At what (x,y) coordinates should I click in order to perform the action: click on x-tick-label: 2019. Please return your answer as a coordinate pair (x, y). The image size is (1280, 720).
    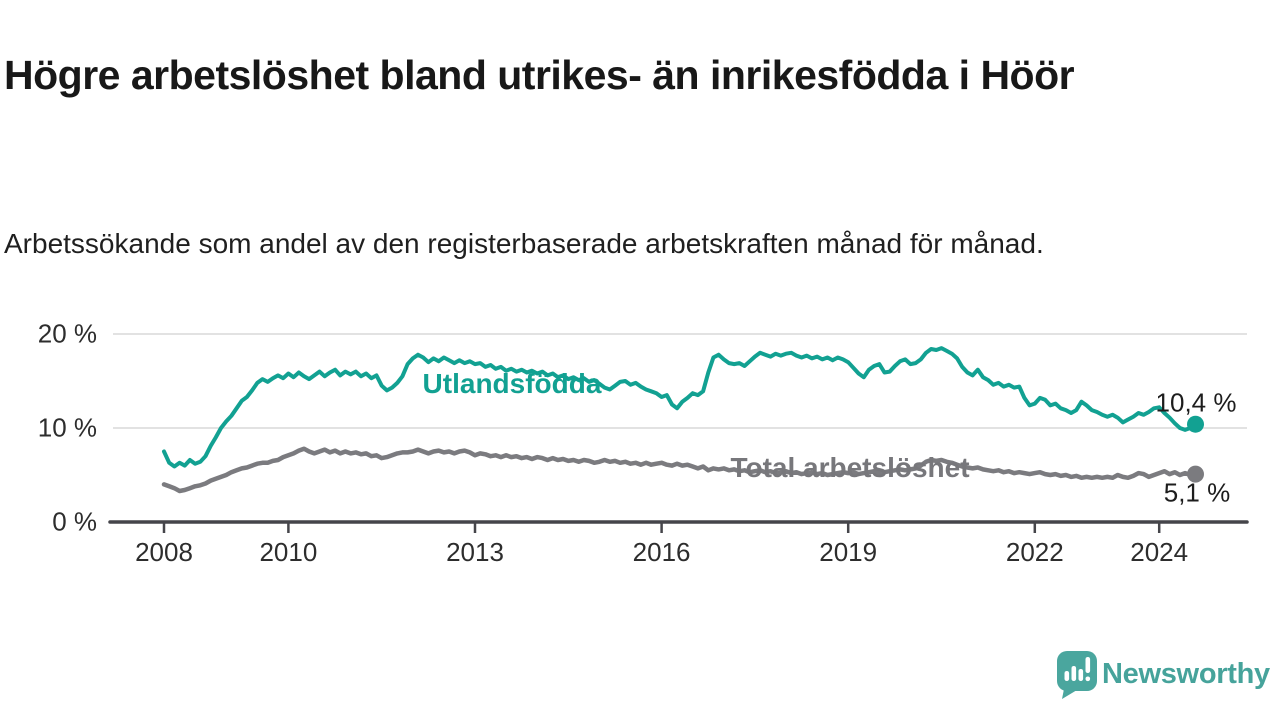
    Looking at the image, I should click on (848, 552).